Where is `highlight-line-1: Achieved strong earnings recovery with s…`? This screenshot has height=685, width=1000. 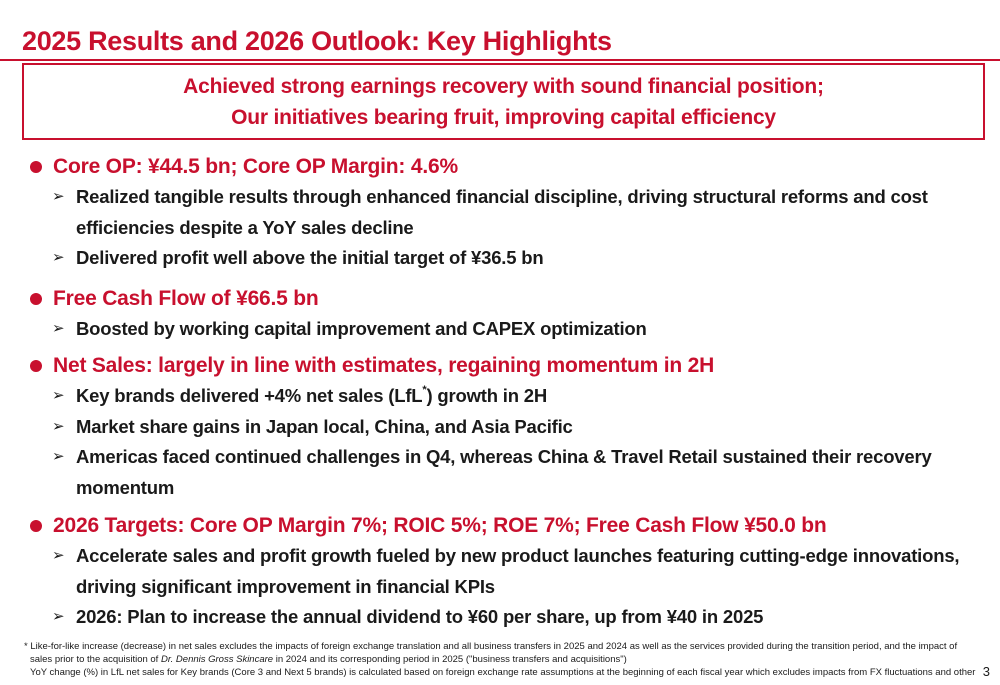
highlight-line-1: Achieved strong earnings recovery with s… is located at coordinates (503, 86).